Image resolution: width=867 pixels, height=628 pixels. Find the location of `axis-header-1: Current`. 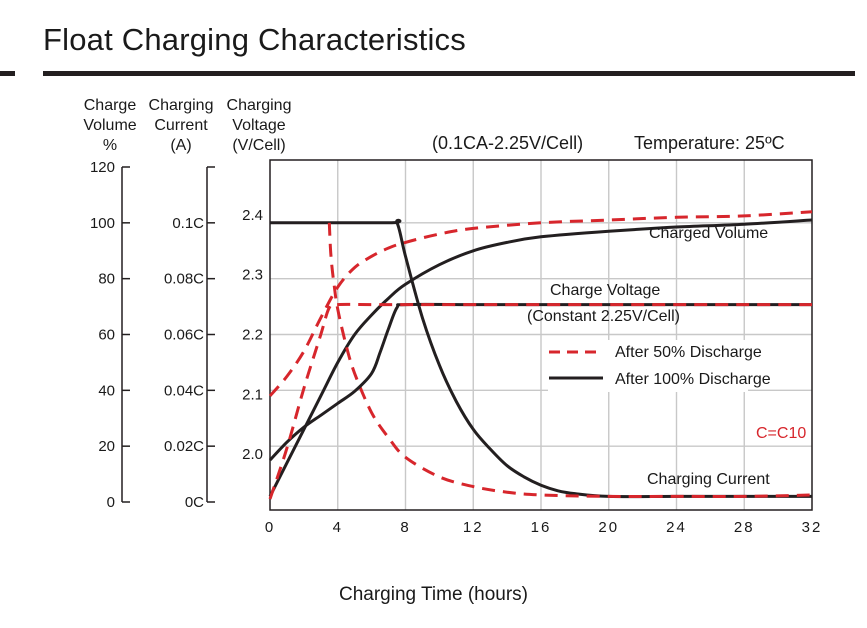

axis-header-1: Current is located at coordinates (181, 125).